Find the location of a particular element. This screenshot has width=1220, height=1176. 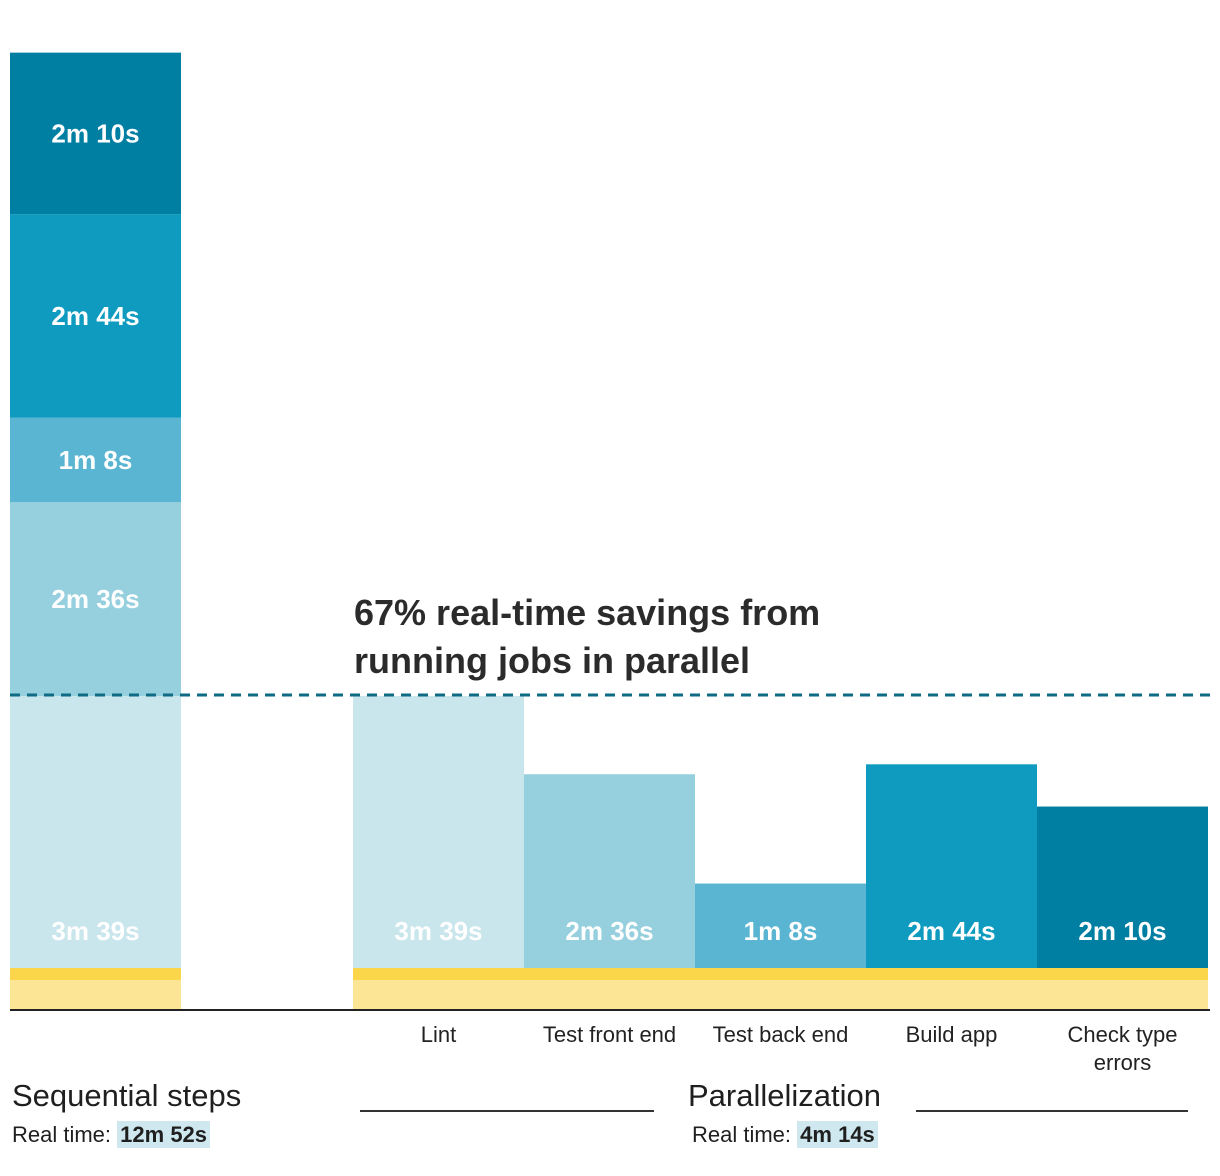

parallel-bar-label-test-front-end: 2m 36s is located at coordinates (609, 931).